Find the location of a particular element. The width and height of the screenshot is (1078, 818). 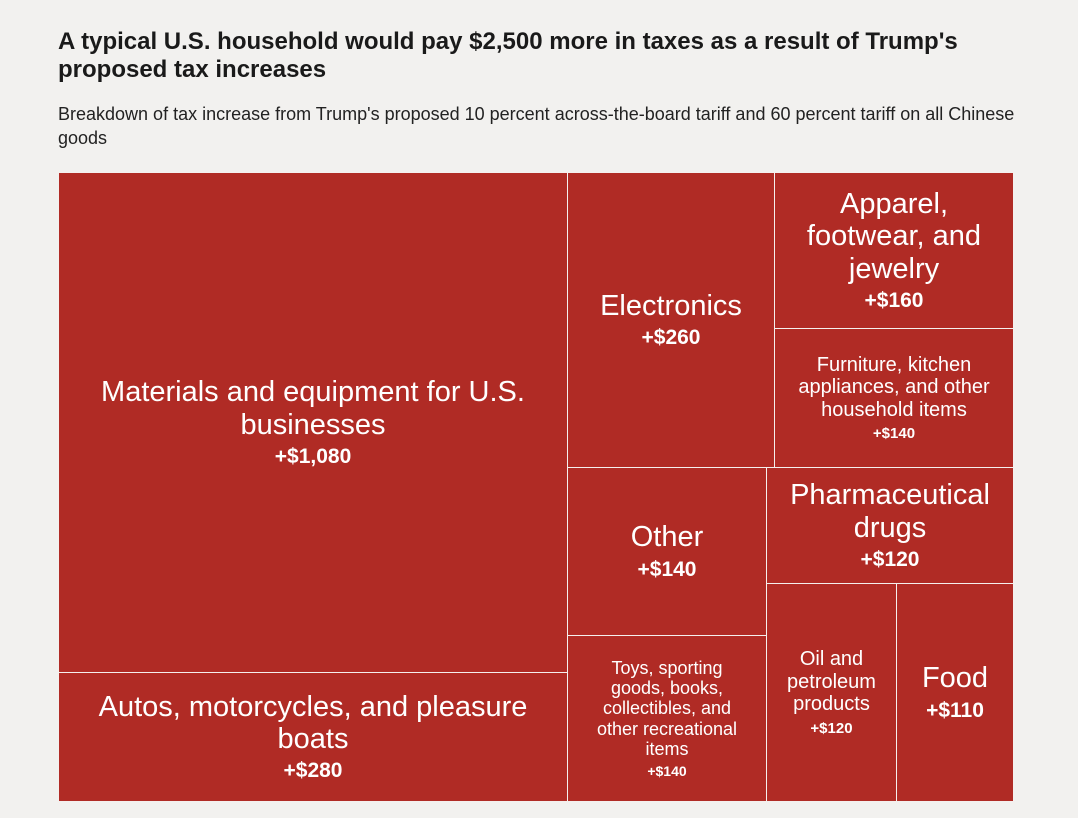

tile-value: +$260 is located at coordinates (671, 338).